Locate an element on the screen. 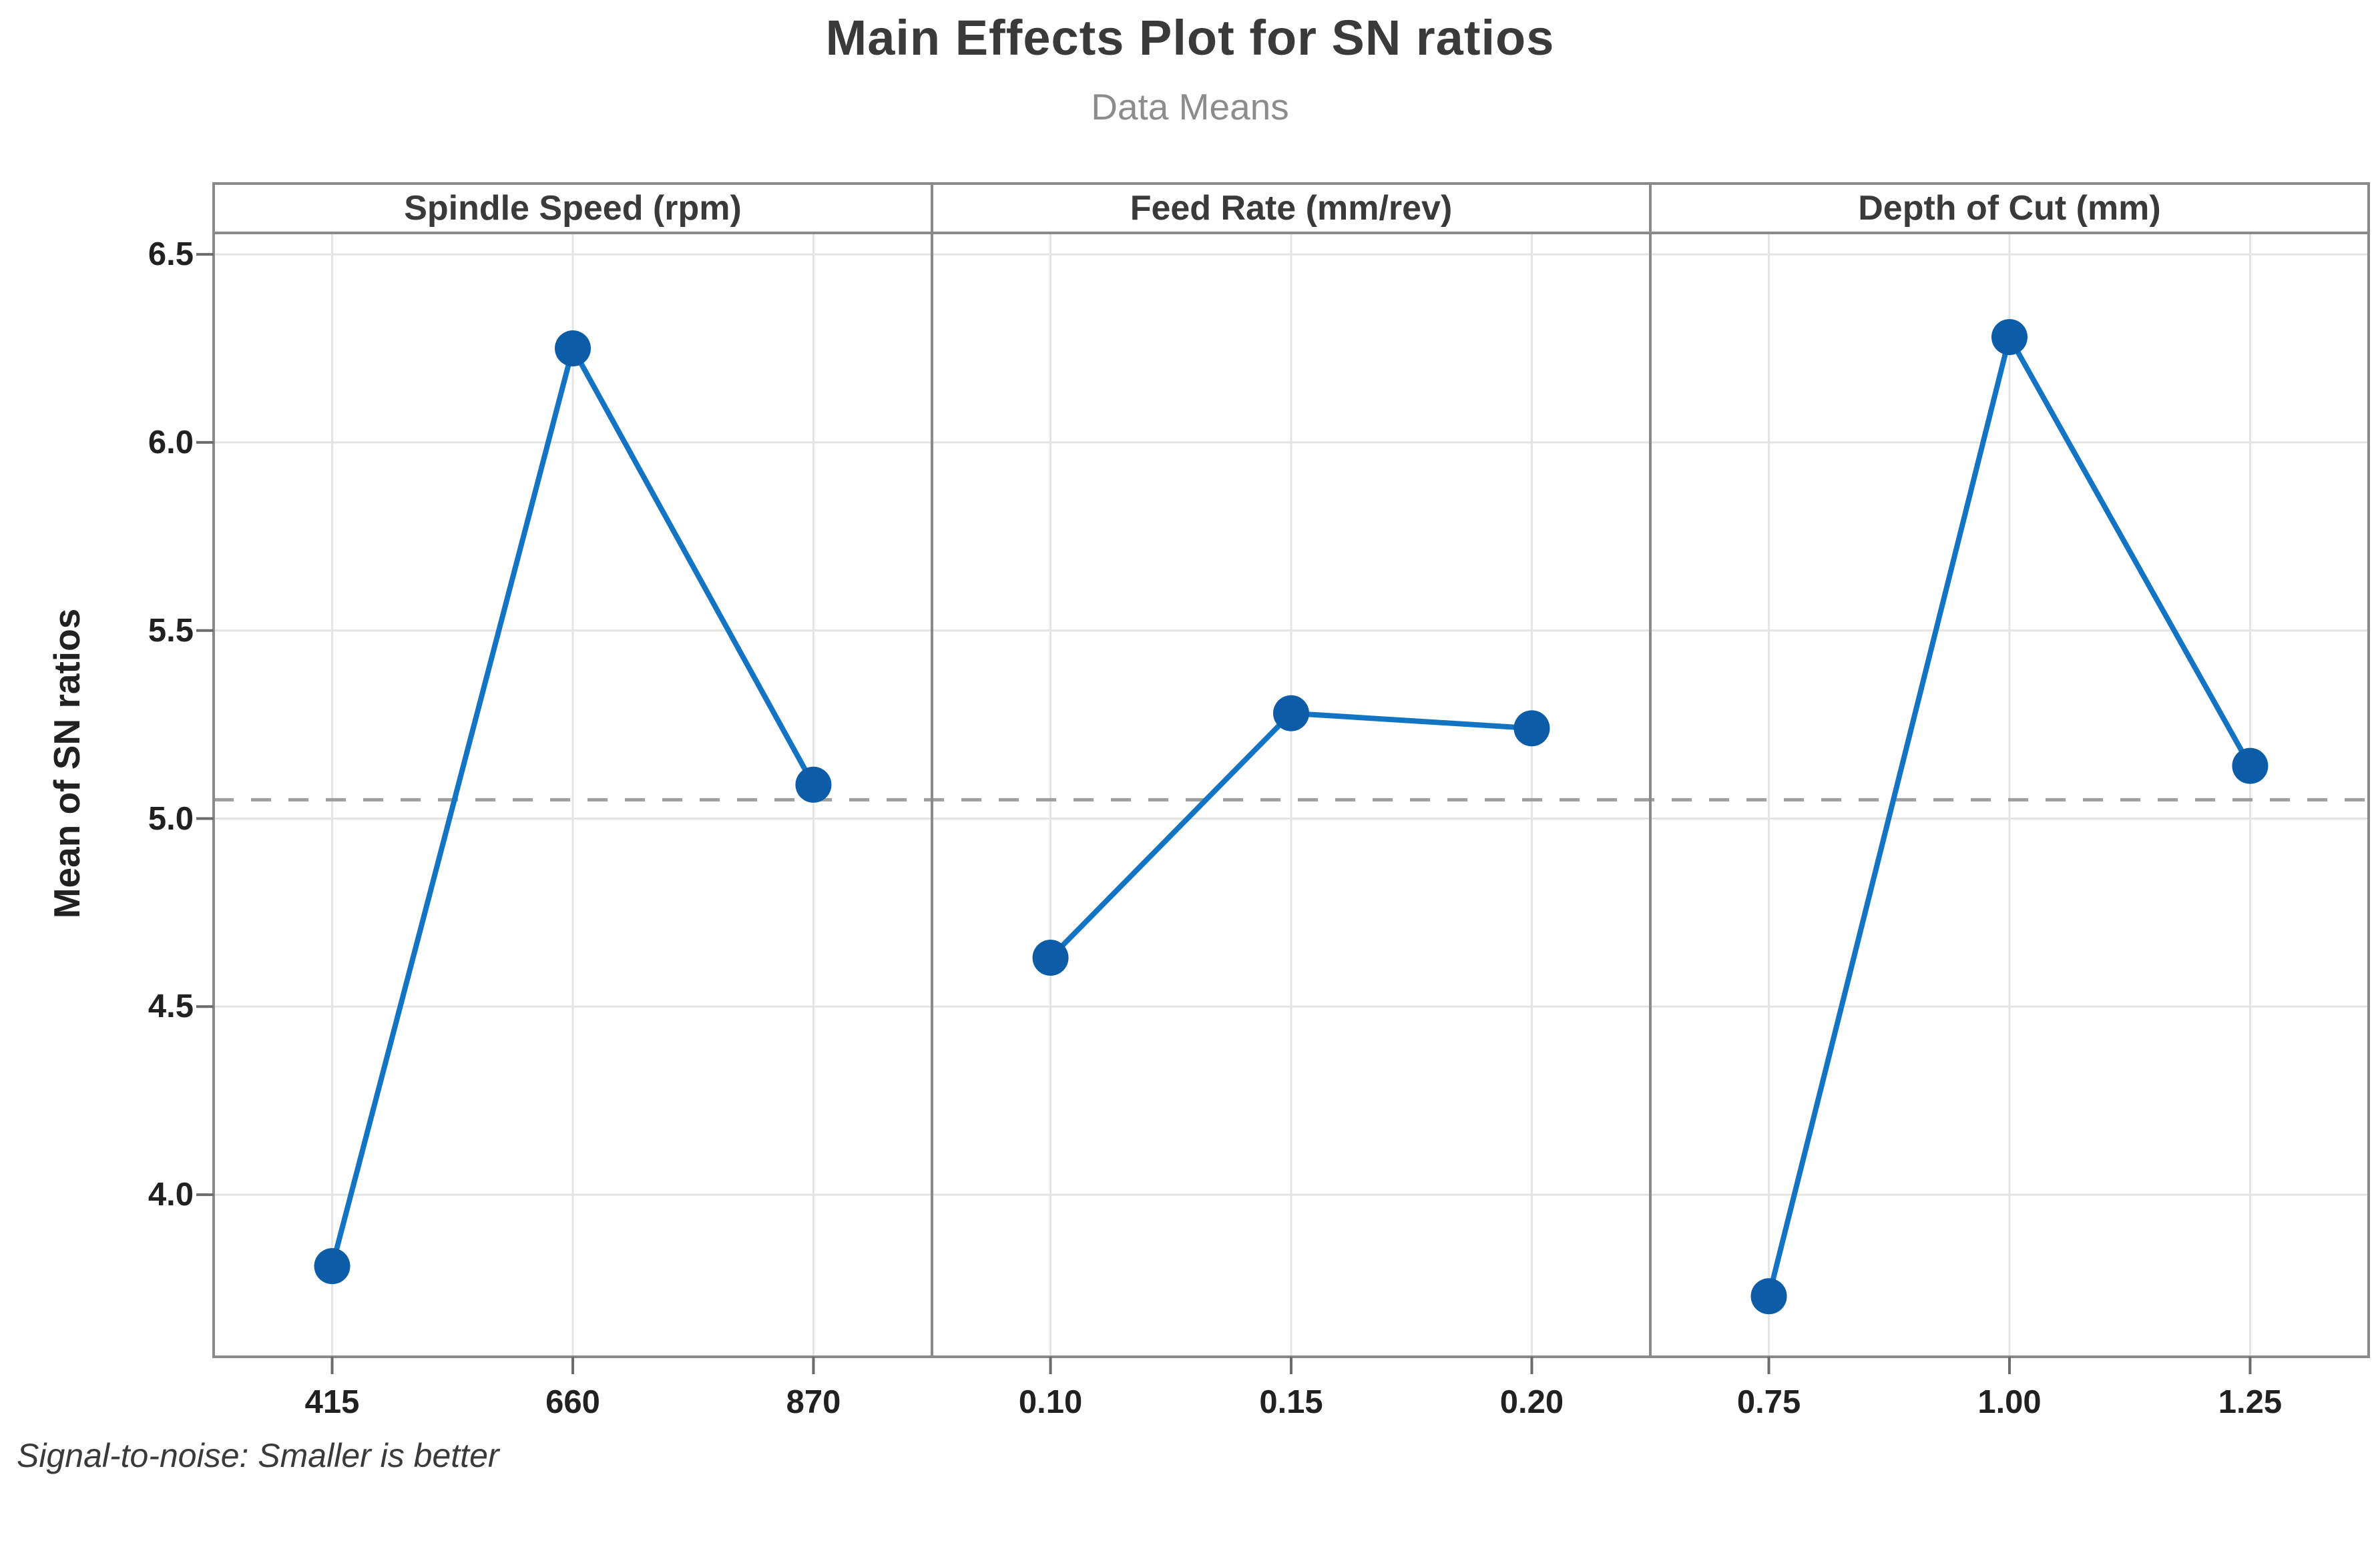 This screenshot has width=2380, height=1545. x-tick-label: 1.25 is located at coordinates (2250, 1402).